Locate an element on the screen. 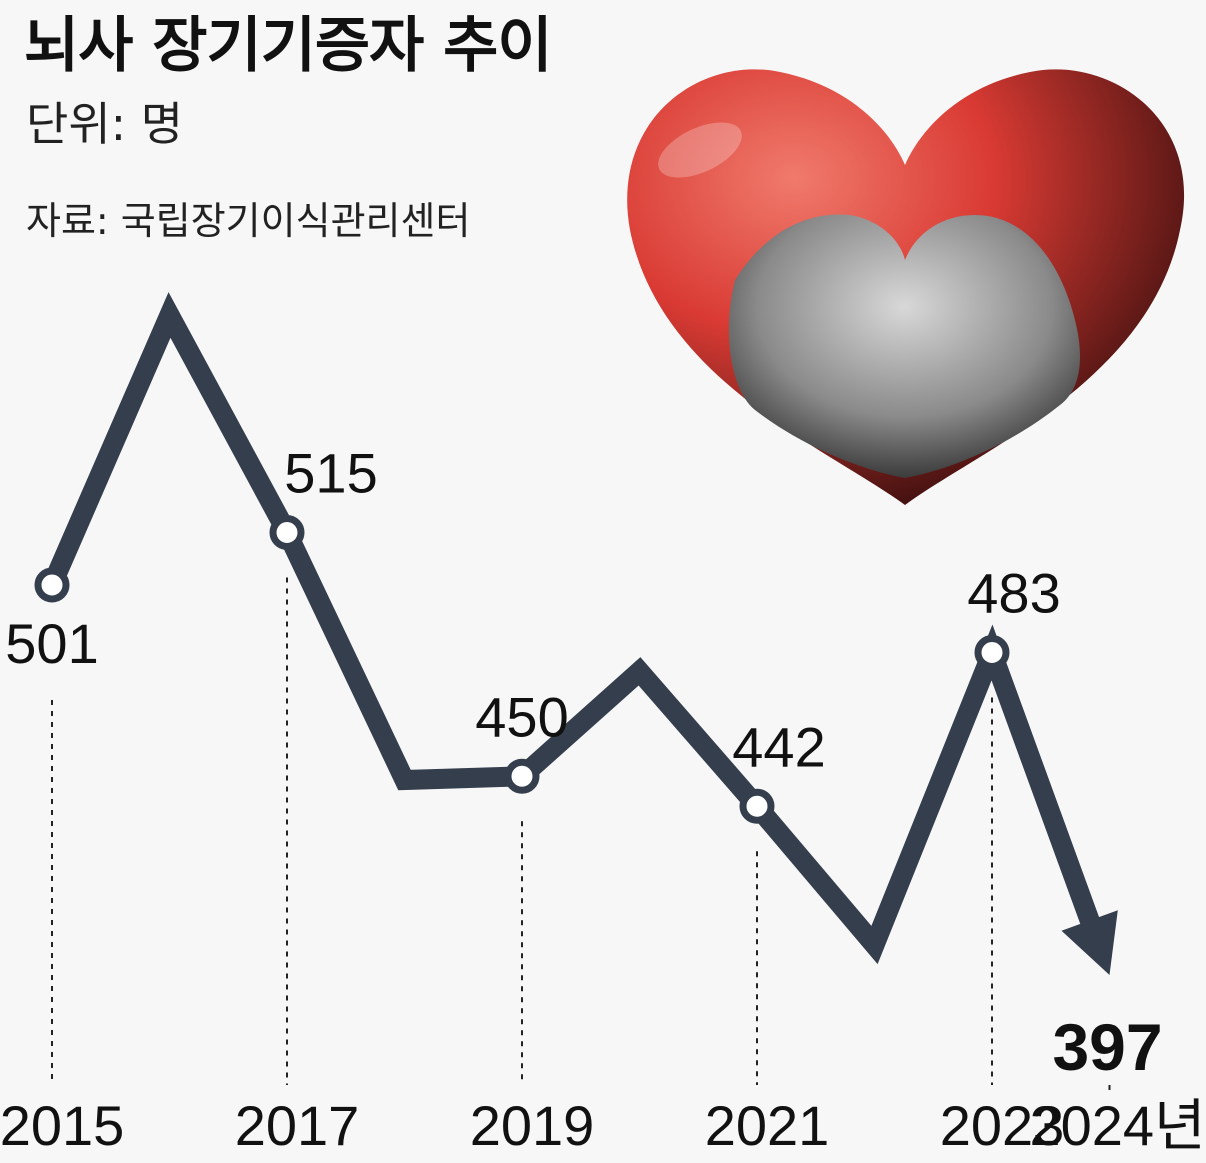 This screenshot has width=1206, height=1163. value-label-2019: 450 is located at coordinates (521, 716).